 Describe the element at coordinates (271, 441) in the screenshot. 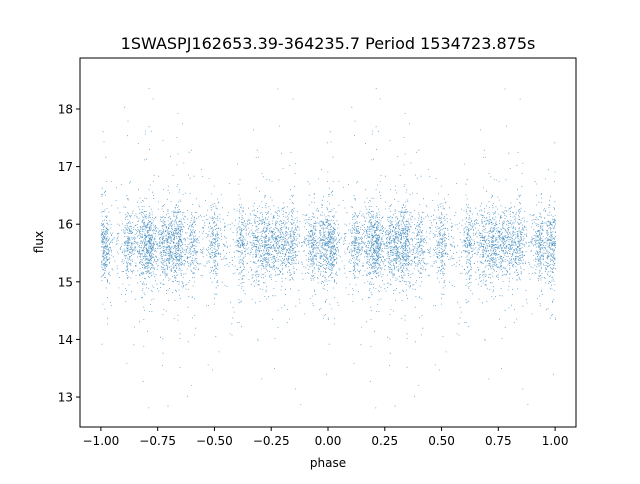

I see `x-tick-label: −0.25` at that location.